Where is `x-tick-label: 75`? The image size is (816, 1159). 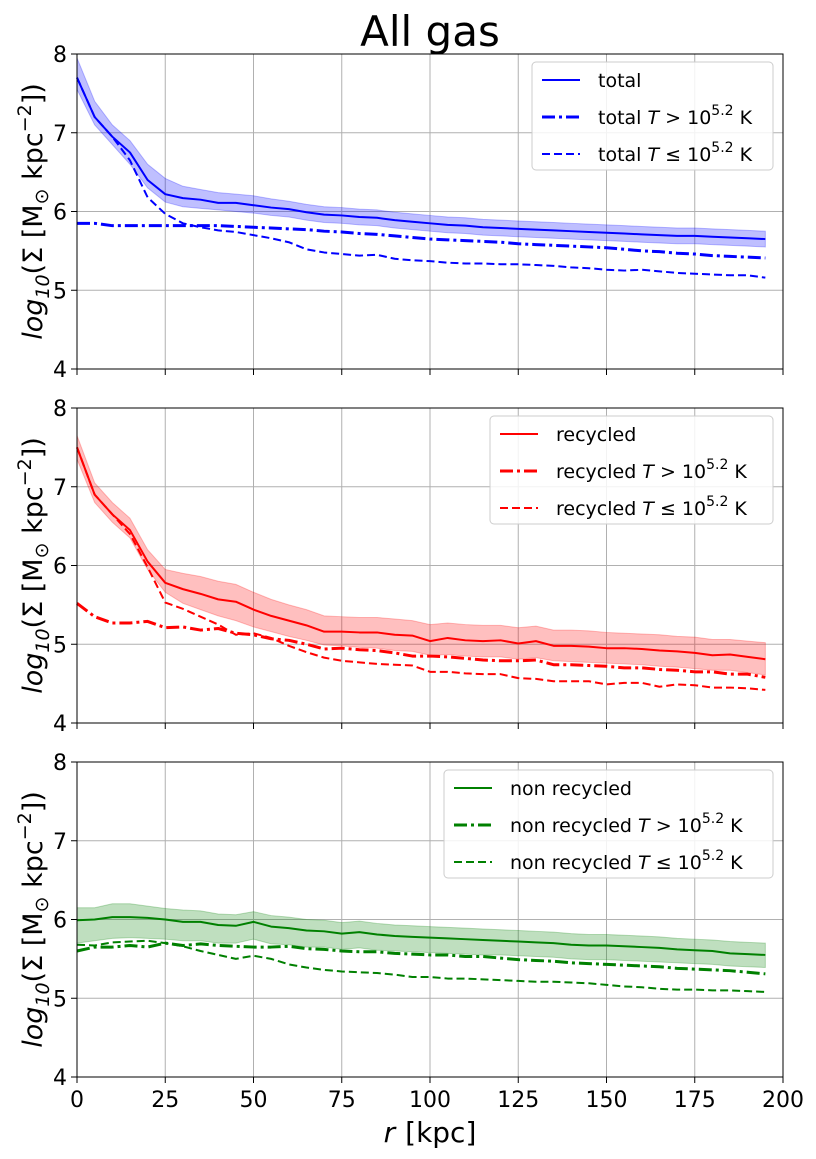 x-tick-label: 75 is located at coordinates (342, 1100).